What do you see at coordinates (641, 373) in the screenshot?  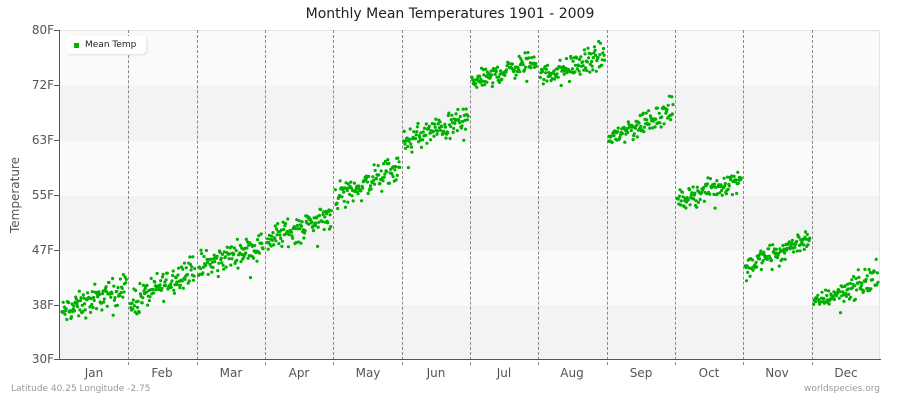 I see `x-tick-label: Sep` at bounding box center [641, 373].